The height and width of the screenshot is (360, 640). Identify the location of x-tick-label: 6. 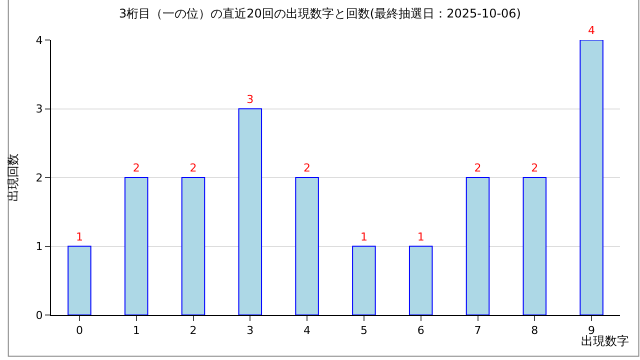
(420, 331).